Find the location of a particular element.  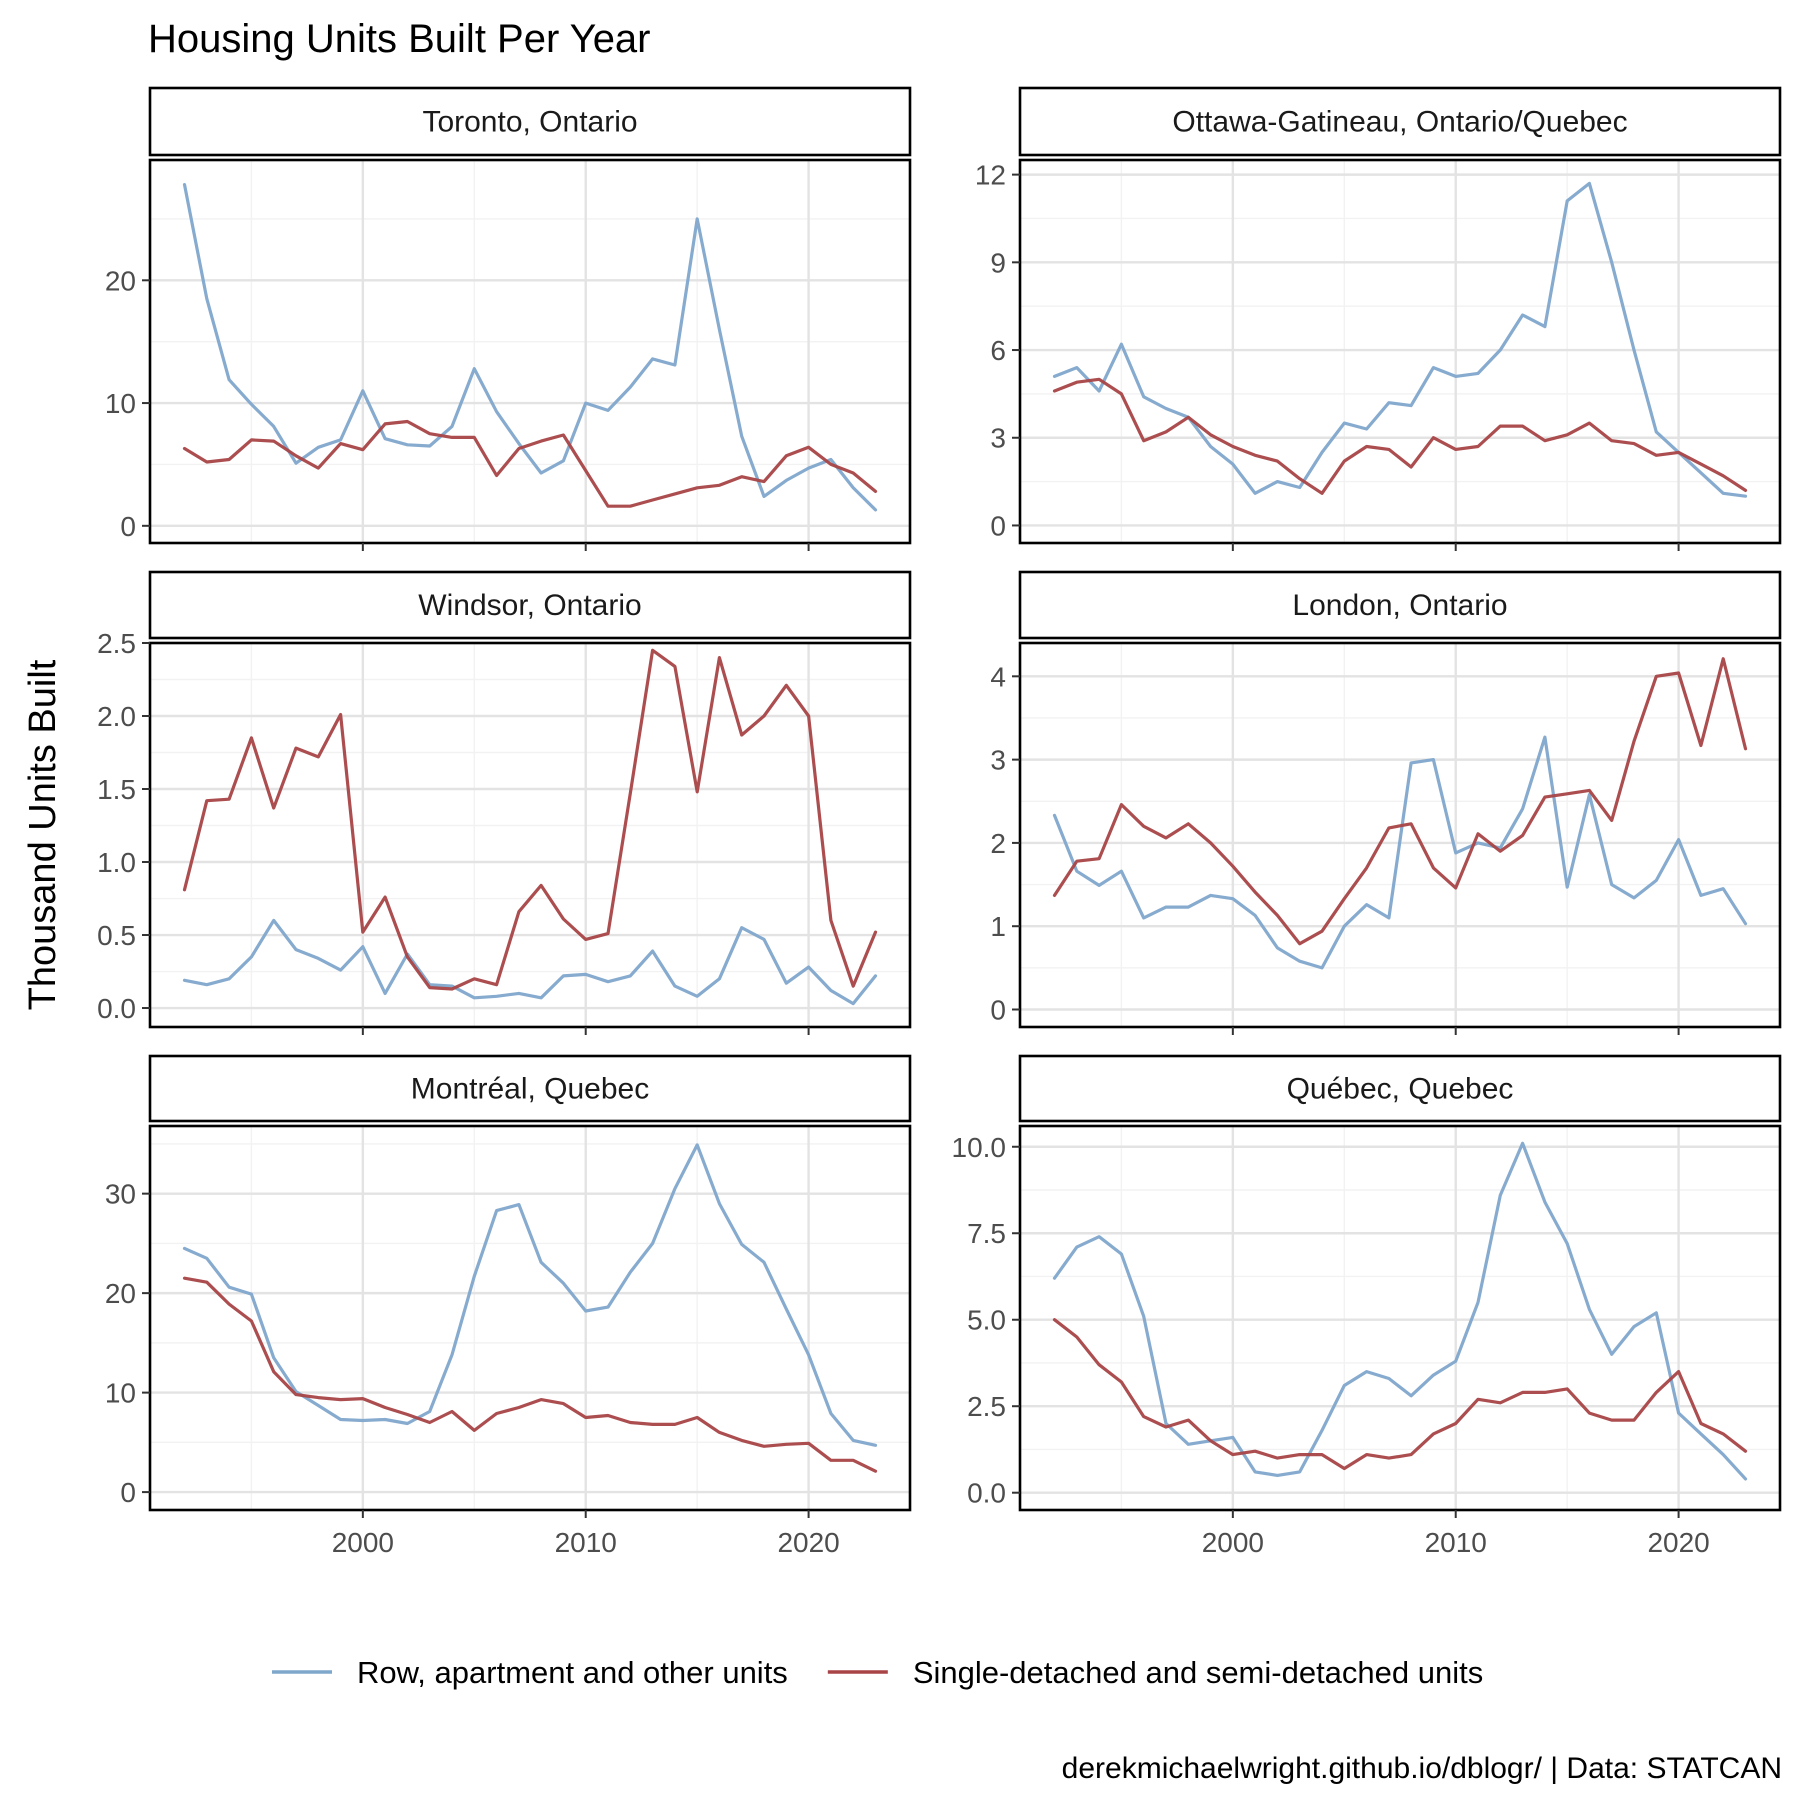

facet-panel: Montréal, Quebec 0 10 20 30 2000 2010 2020 is located at coordinates (508, 1306).